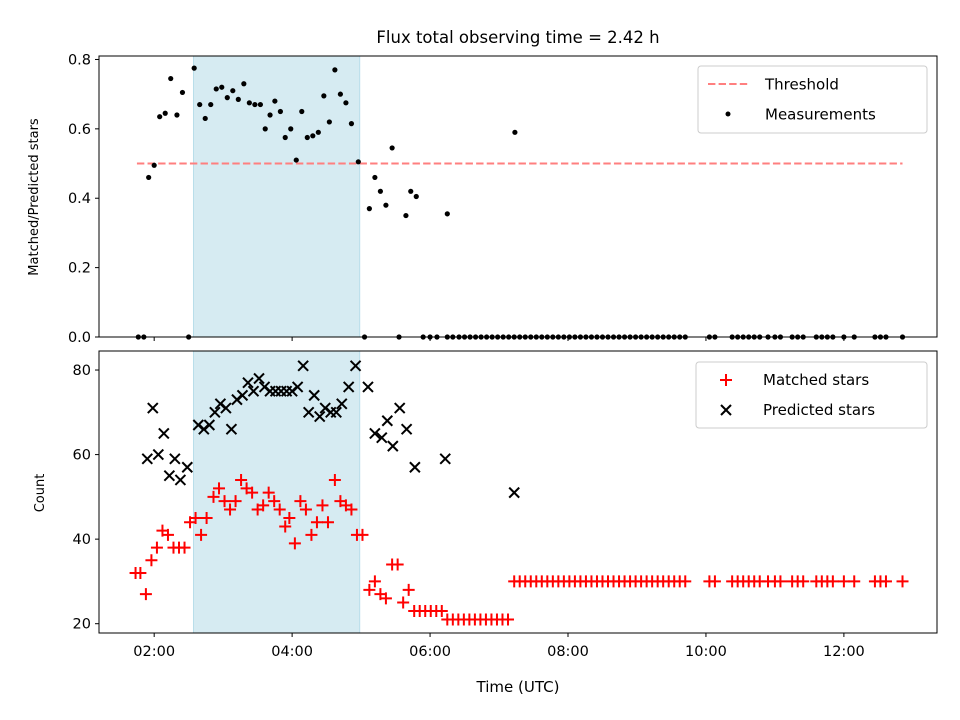 The image size is (960, 720). What do you see at coordinates (726, 380) in the screenshot?
I see `legend-matched-swatch` at bounding box center [726, 380].